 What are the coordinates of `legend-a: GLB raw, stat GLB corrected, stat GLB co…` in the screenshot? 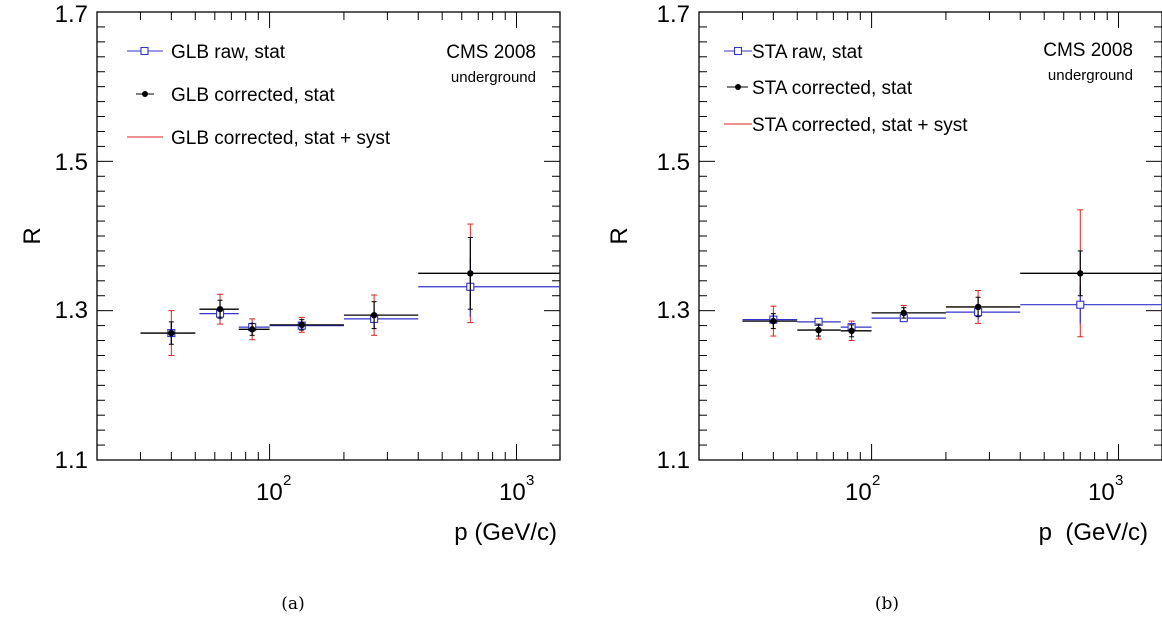 It's located at (259, 95).